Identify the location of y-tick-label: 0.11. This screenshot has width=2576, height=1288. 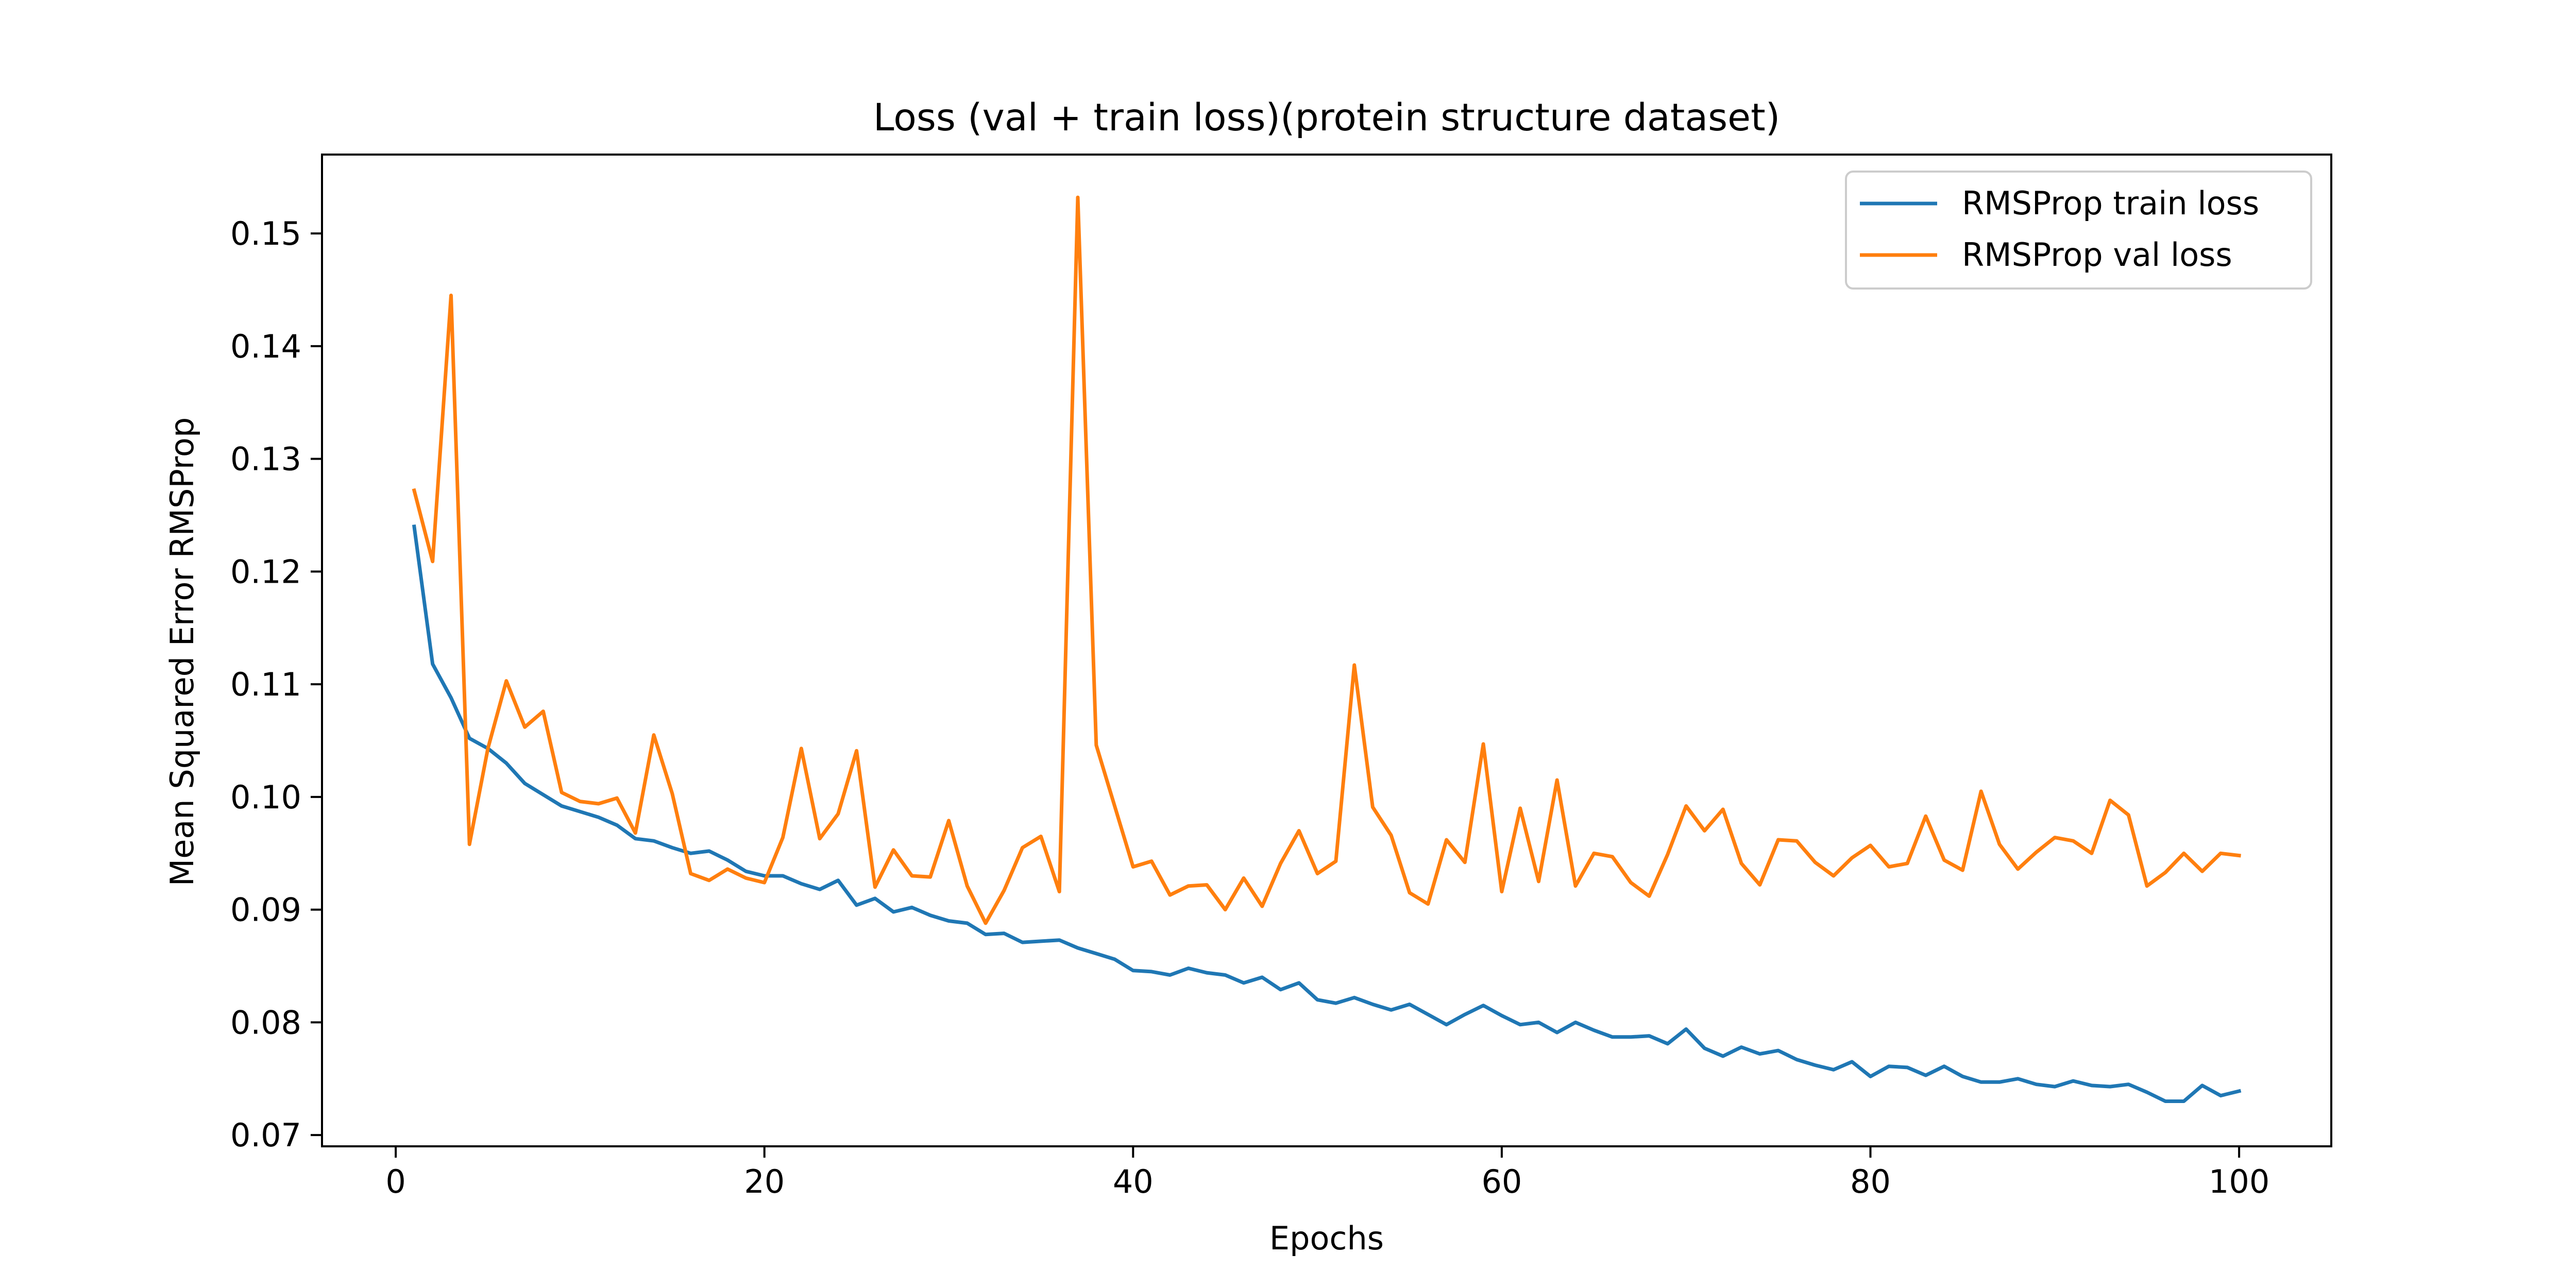
(265, 684).